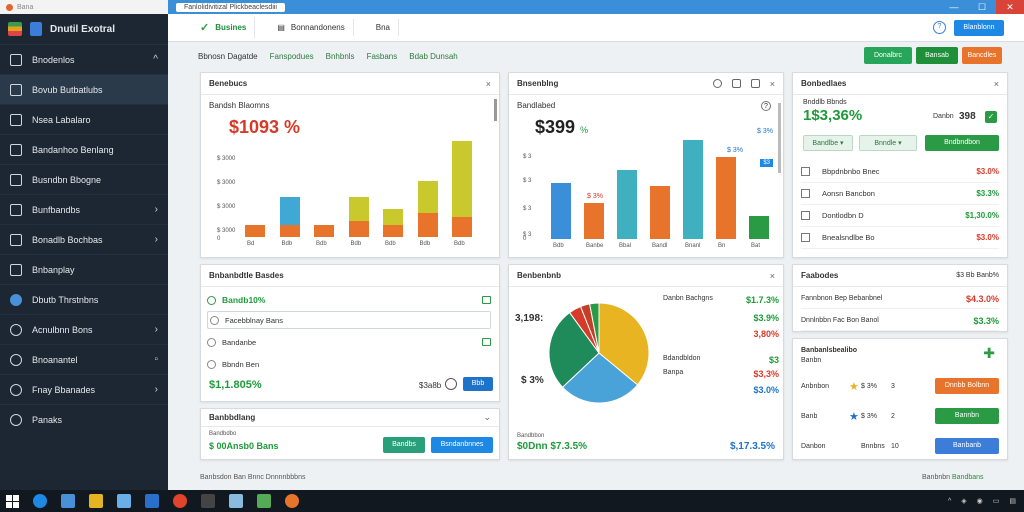  What do you see at coordinates (349, 300) in the screenshot?
I see `checklist-item: Bandb10%` at bounding box center [349, 300].